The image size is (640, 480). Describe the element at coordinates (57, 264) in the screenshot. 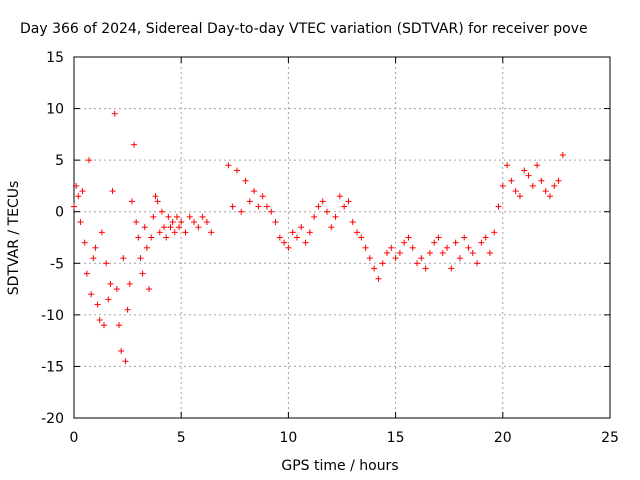

I see `y-tick-label: -5` at that location.